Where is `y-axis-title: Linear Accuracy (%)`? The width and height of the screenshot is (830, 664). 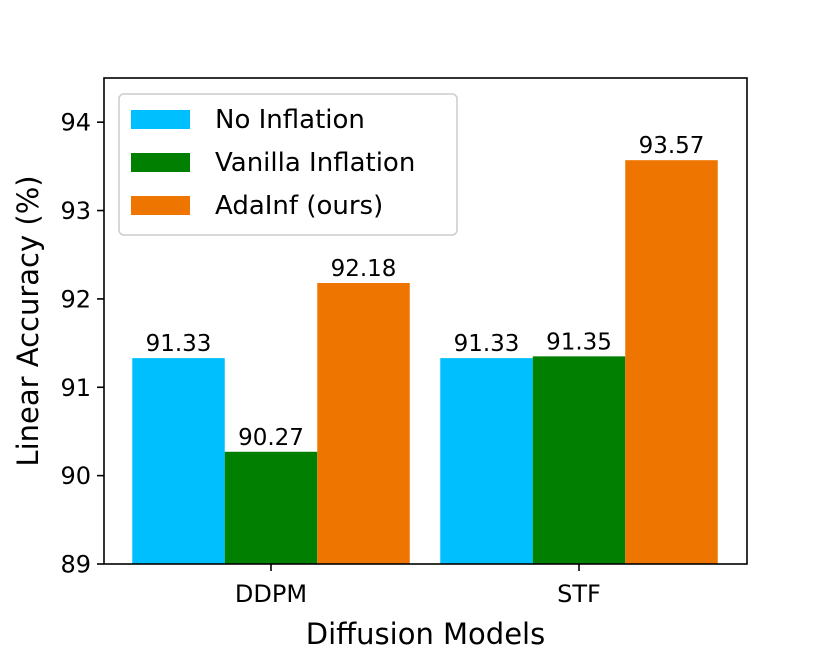 y-axis-title: Linear Accuracy (%) is located at coordinates (28, 320).